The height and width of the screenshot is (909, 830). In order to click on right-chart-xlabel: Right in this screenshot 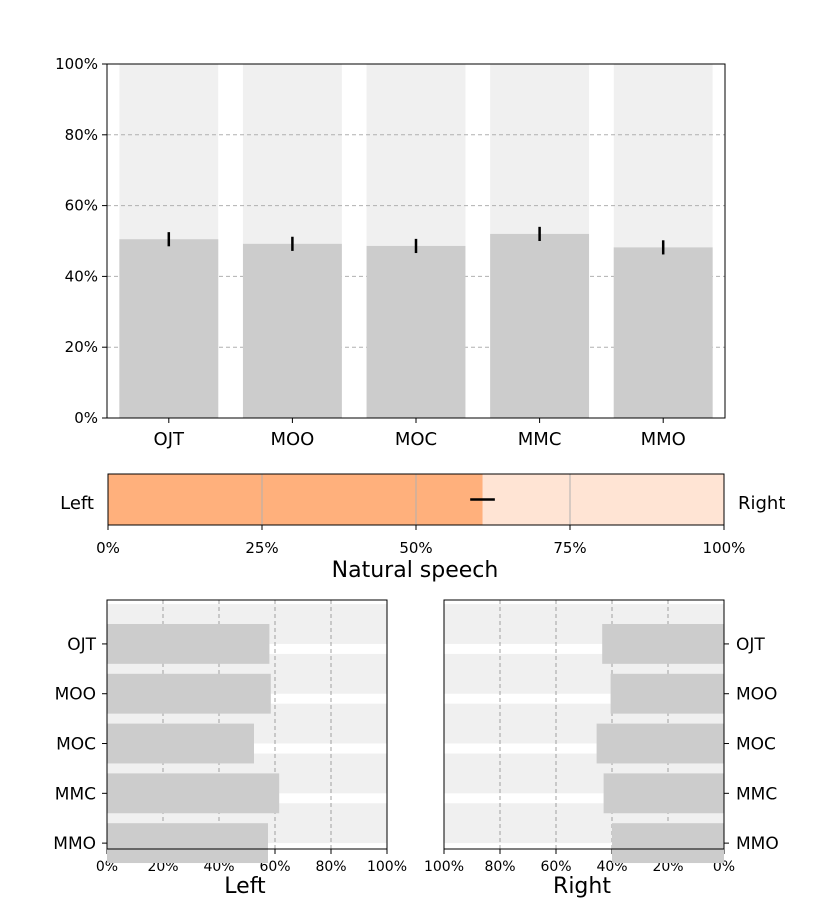, I will do `click(582, 886)`.